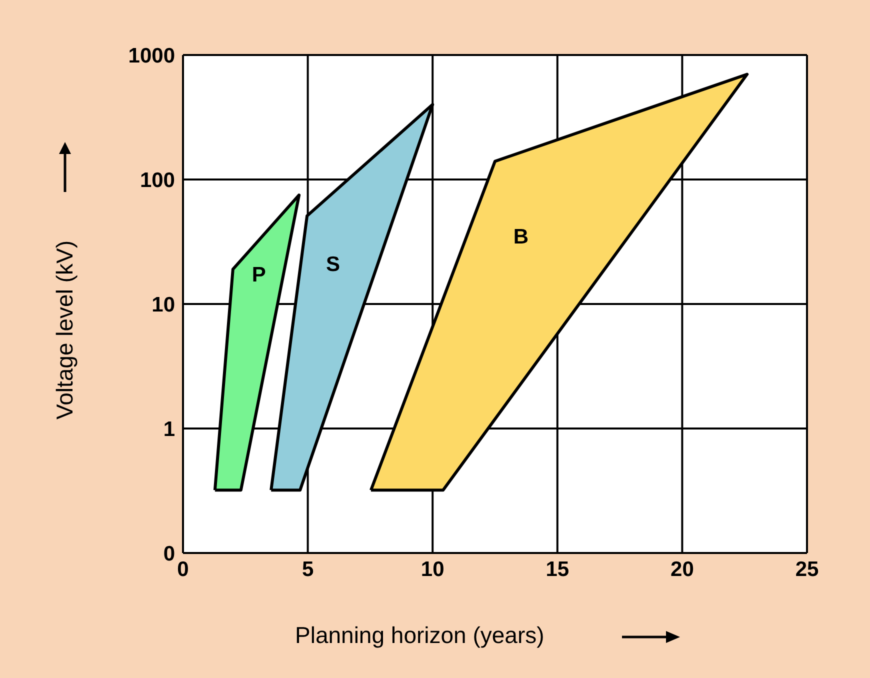  Describe the element at coordinates (169, 429) in the screenshot. I see `y-tick-label: 1` at that location.